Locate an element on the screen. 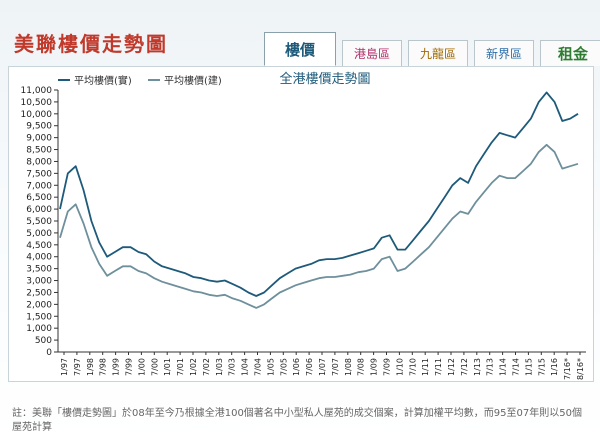 This screenshot has height=441, width=600. x-tick-label: 7/13 is located at coordinates (490, 367).